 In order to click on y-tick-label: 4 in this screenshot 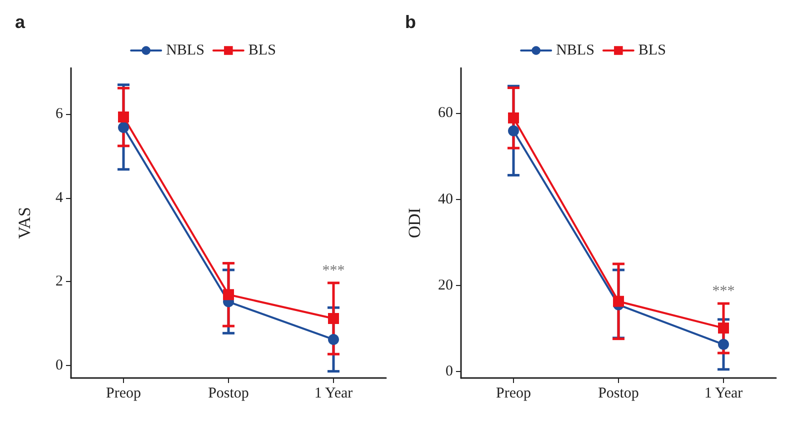, I will do `click(60, 198)`.